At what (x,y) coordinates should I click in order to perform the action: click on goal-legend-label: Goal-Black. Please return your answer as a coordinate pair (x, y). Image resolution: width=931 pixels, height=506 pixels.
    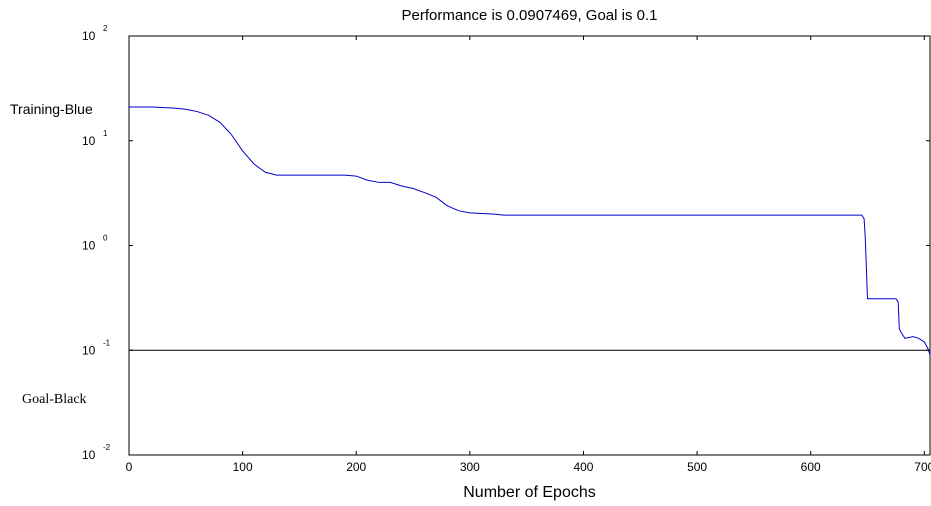
    Looking at the image, I should click on (54, 399).